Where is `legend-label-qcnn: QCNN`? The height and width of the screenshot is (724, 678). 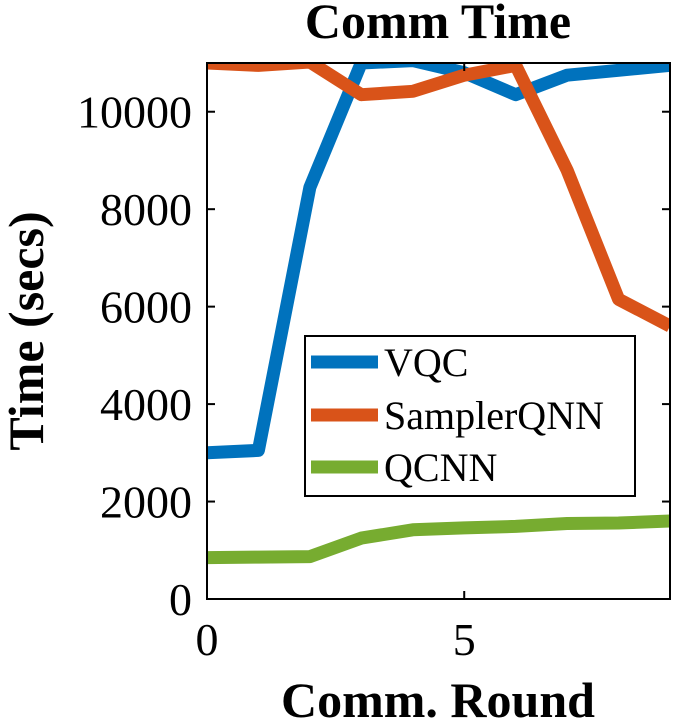 legend-label-qcnn: QCNN is located at coordinates (440, 467).